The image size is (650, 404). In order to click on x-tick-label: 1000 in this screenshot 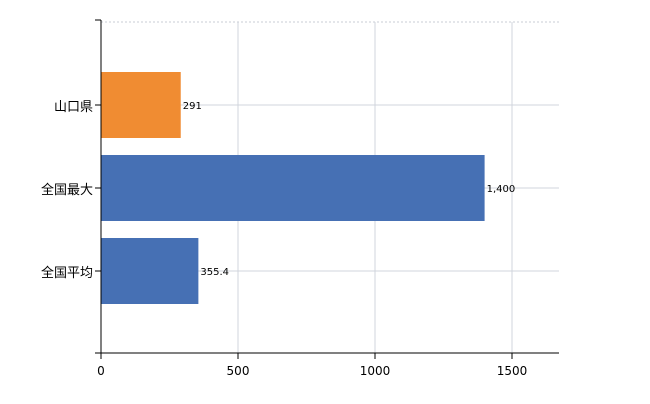, I will do `click(375, 371)`.